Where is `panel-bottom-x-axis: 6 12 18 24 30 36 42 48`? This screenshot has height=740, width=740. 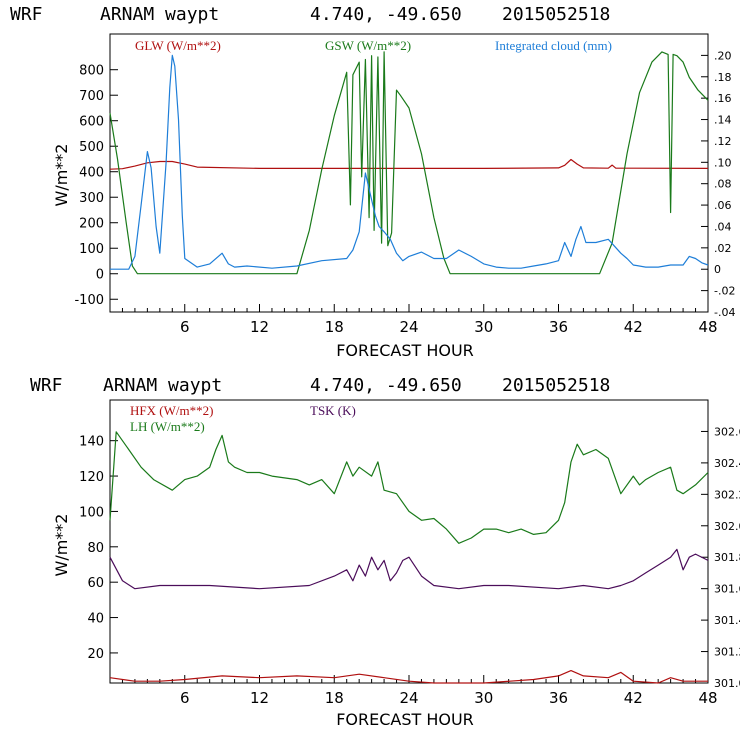
panel-bottom-x-axis: 6 12 18 24 30 36 42 48 is located at coordinates (419, 691).